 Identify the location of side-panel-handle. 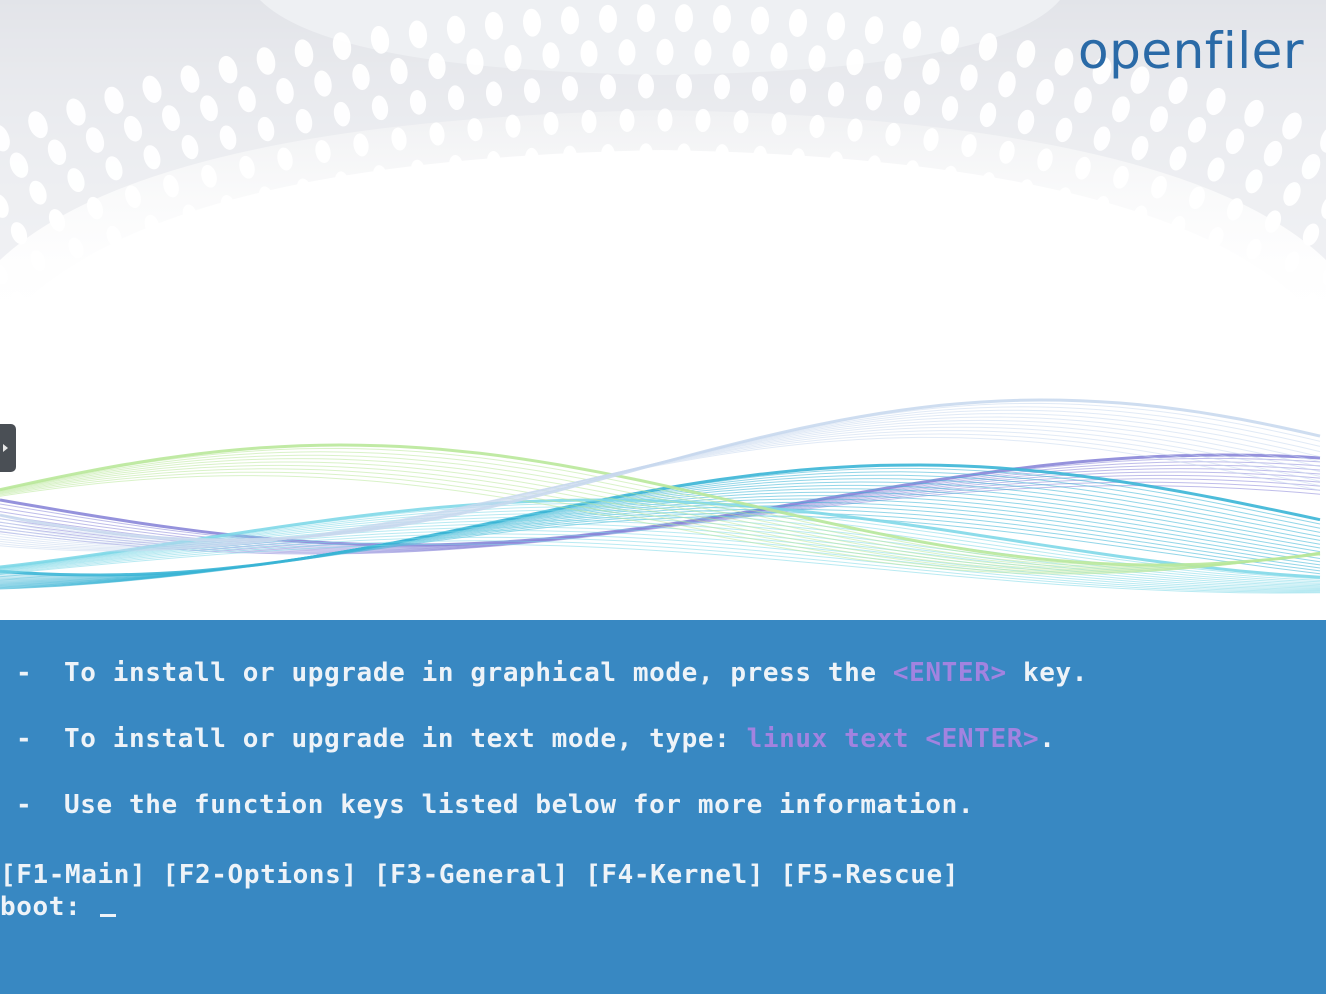
(8, 448).